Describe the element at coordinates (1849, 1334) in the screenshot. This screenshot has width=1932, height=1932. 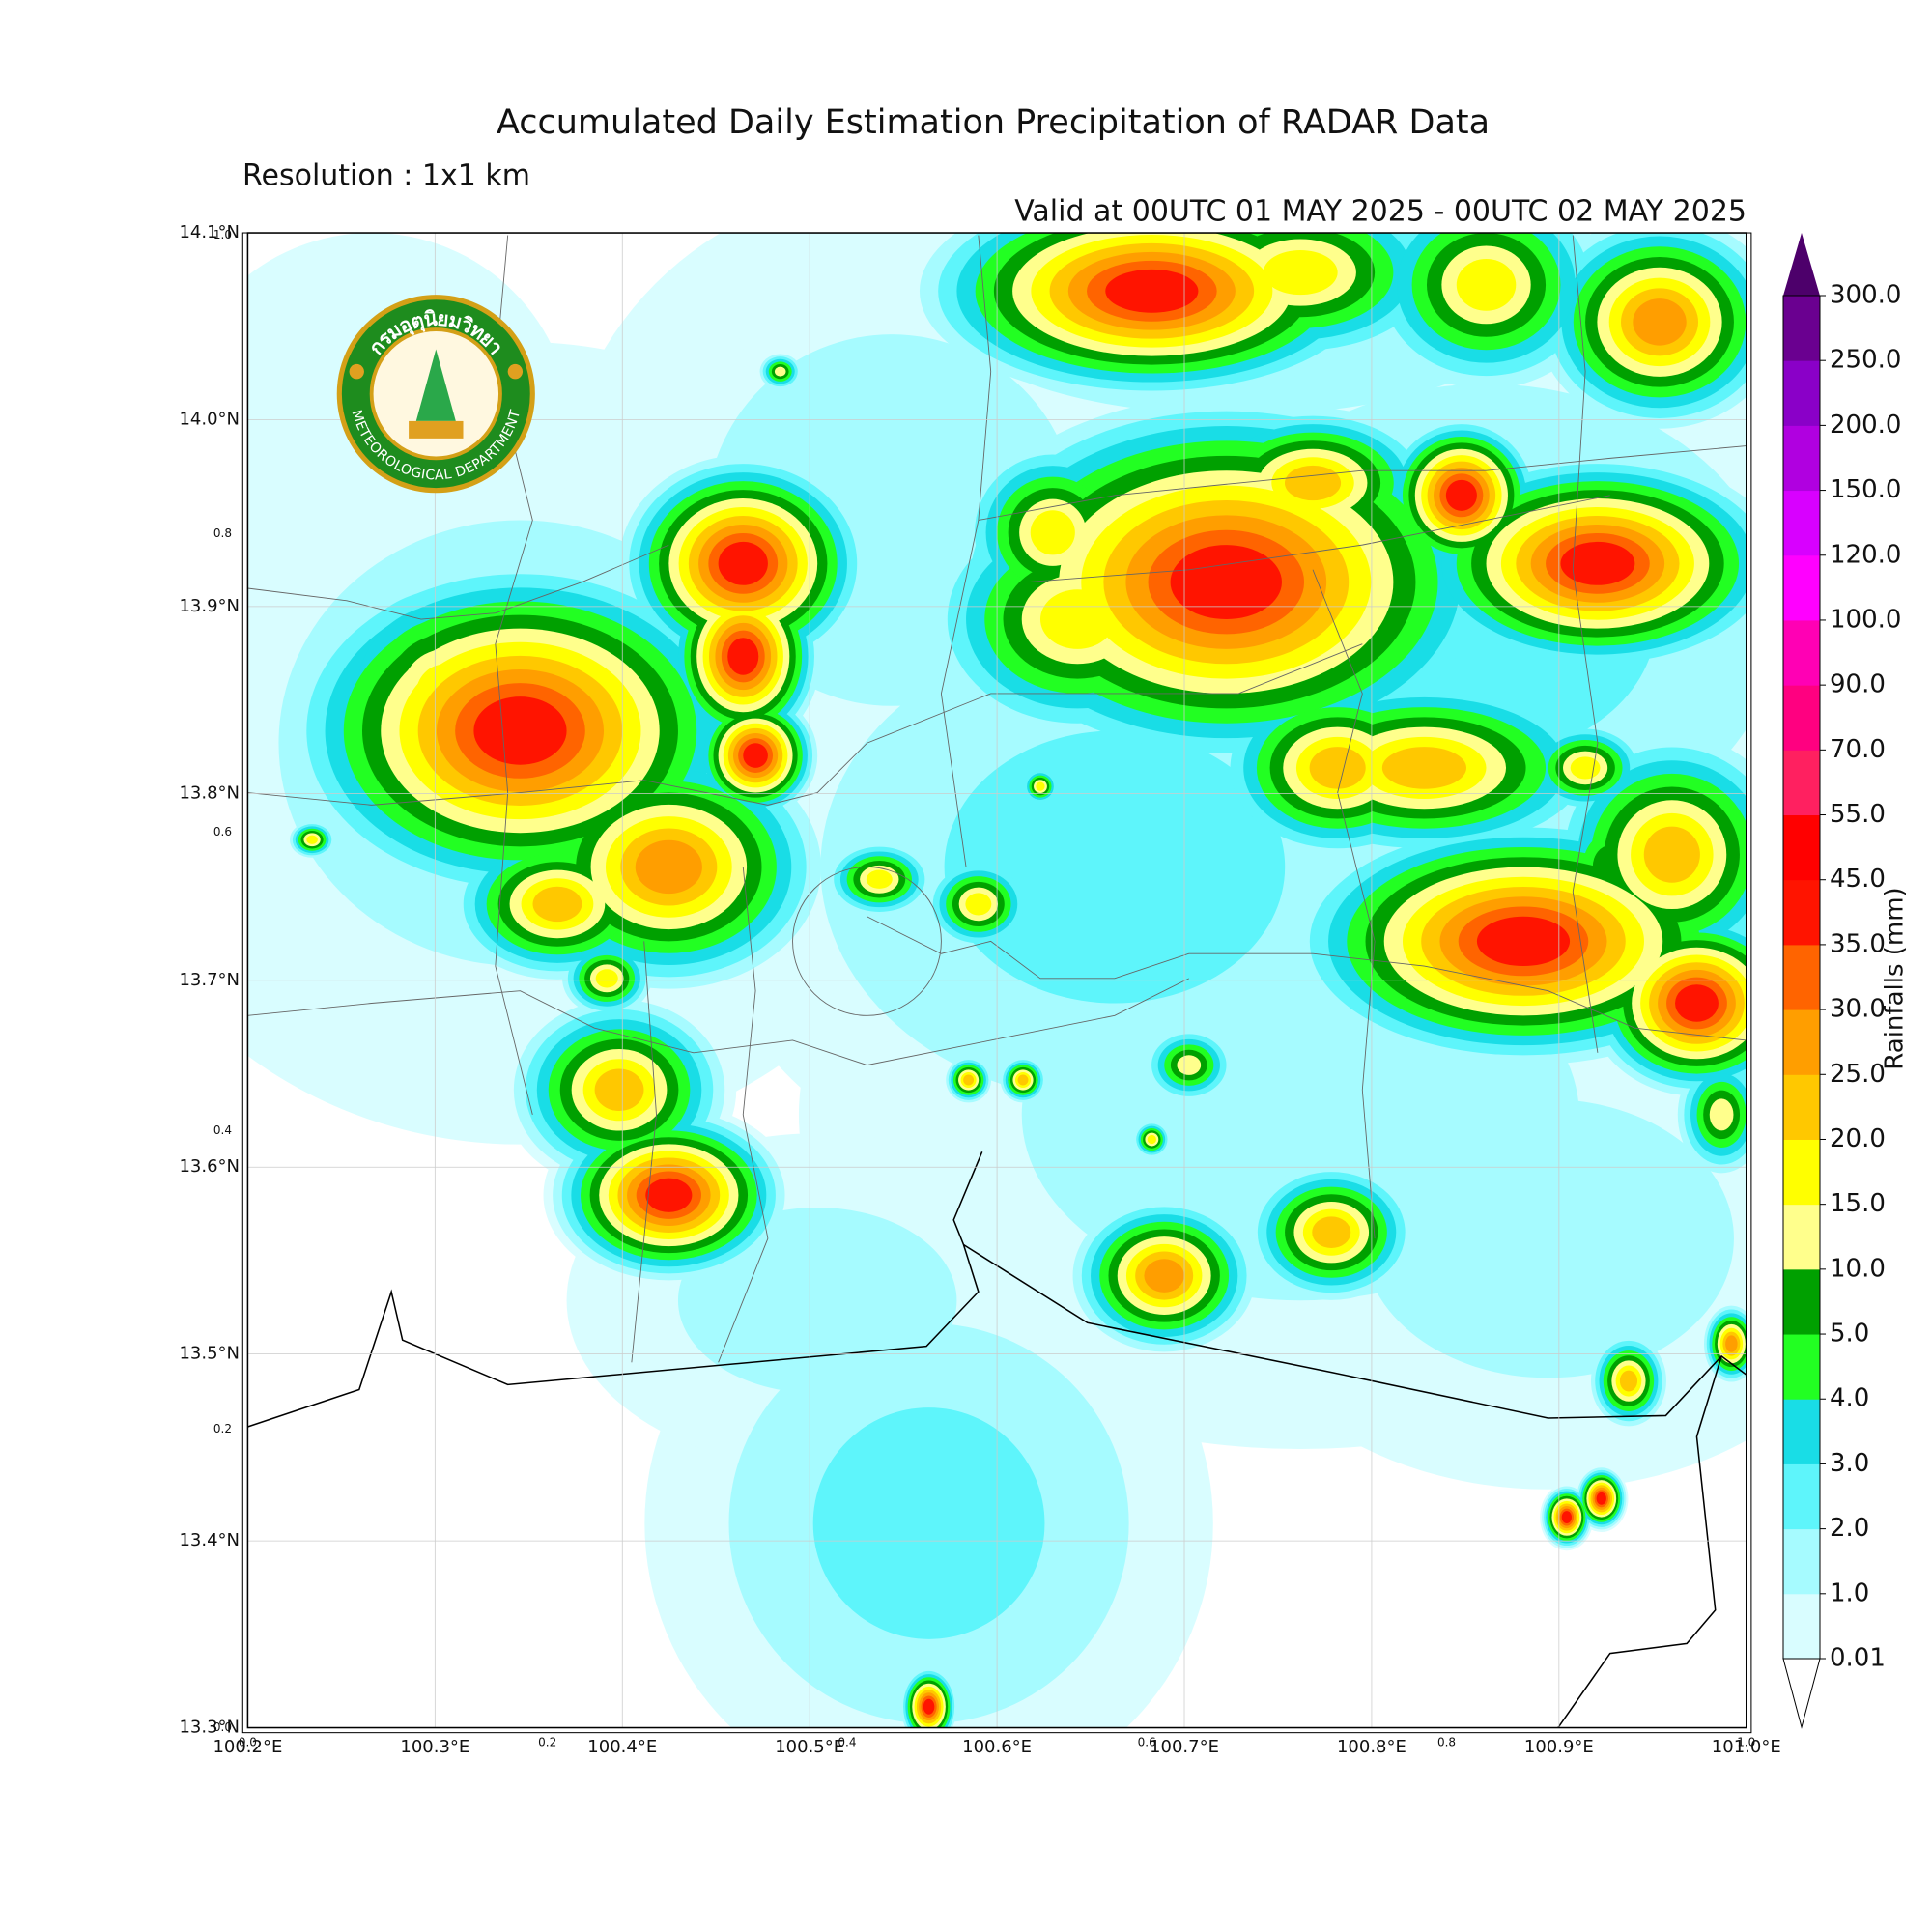
I see `colorbar-tick-label: 5.0` at that location.